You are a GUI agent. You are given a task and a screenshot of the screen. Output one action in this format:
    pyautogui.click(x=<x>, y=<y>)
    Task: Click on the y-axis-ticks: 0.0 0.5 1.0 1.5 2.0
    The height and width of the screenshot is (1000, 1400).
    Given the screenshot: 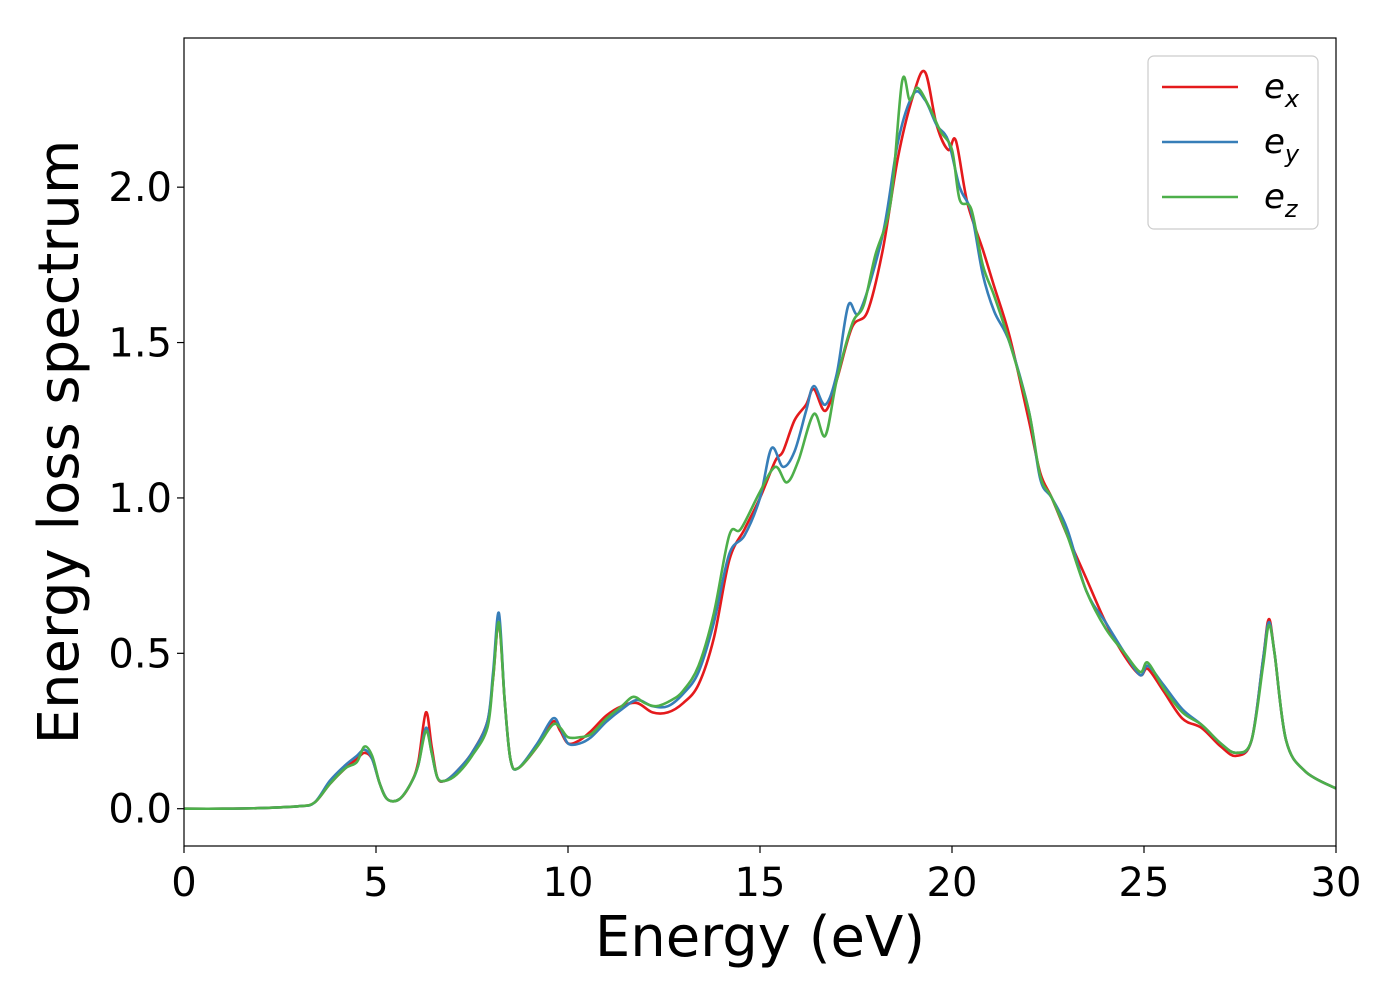 What is the action you would take?
    pyautogui.click(x=146, y=499)
    